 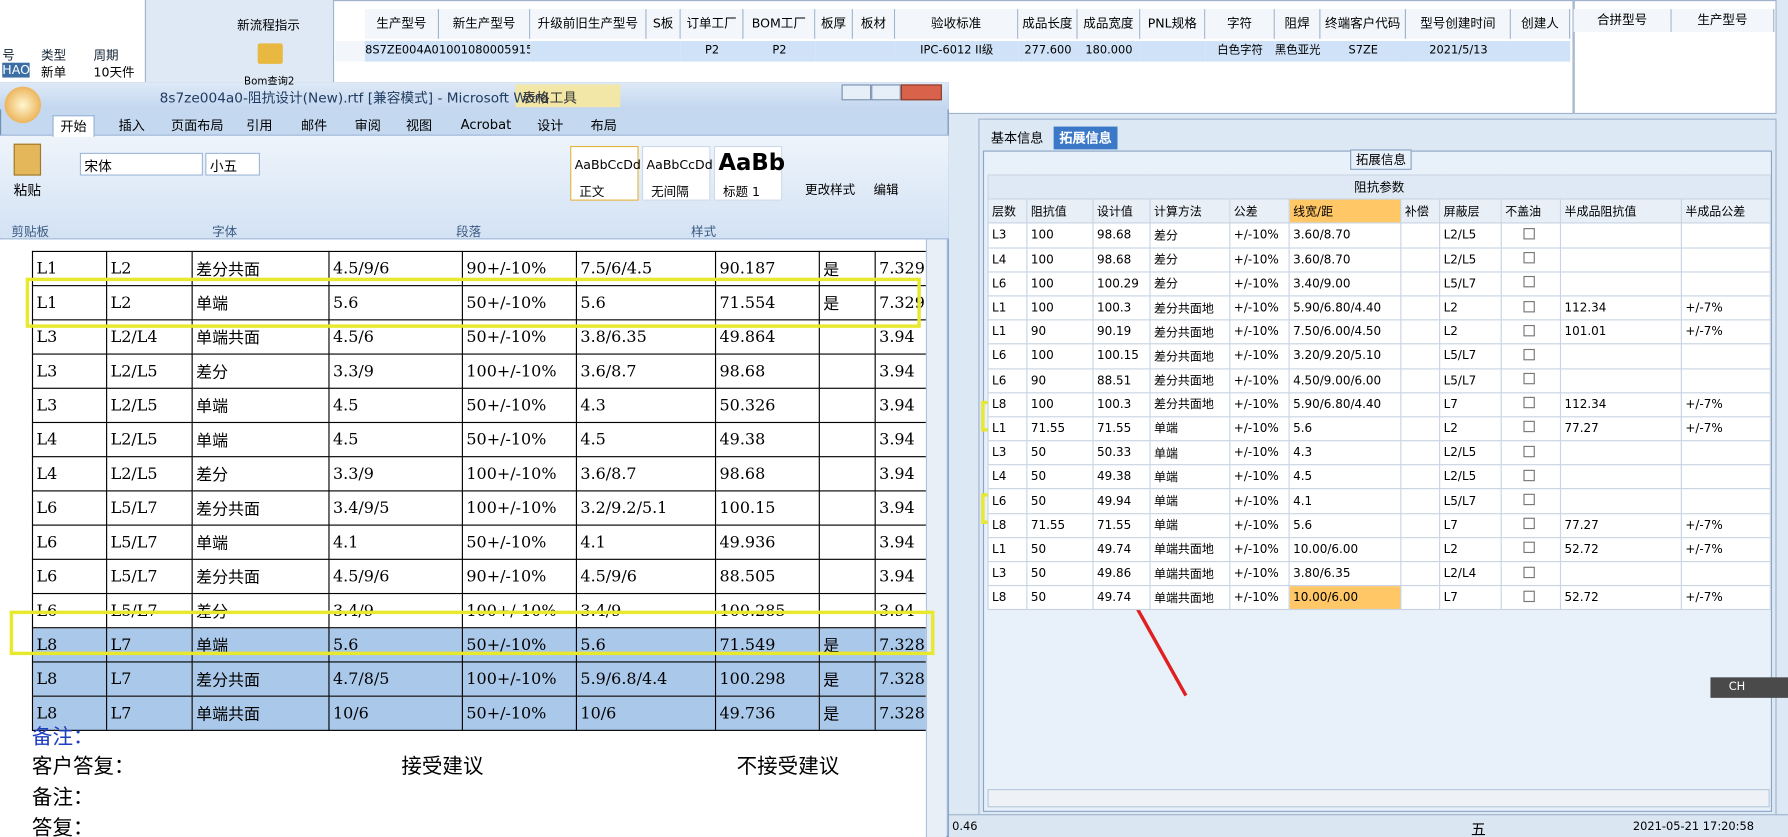 What do you see at coordinates (519, 371) in the screenshot?
I see `table-cell: 100+/-10%` at bounding box center [519, 371].